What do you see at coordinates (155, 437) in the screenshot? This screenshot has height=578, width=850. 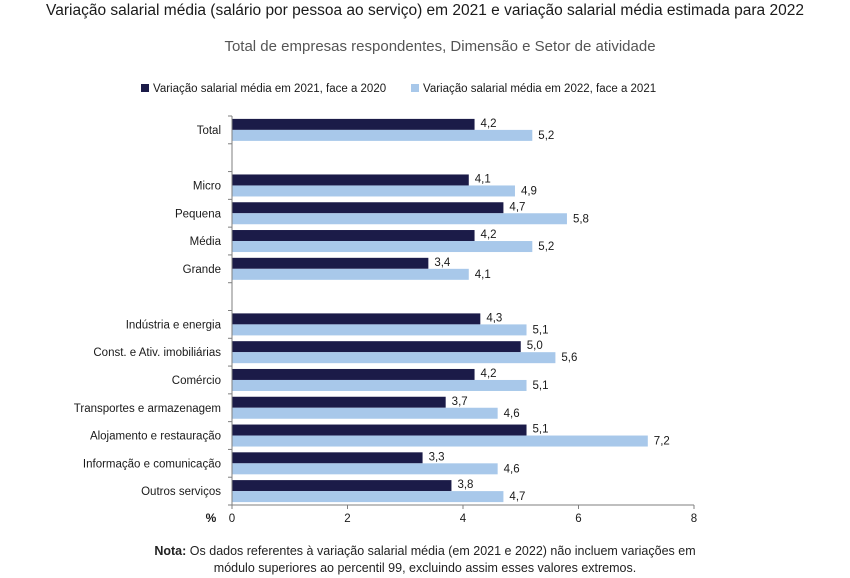 I see `category-label: Alojamento e restauração` at bounding box center [155, 437].